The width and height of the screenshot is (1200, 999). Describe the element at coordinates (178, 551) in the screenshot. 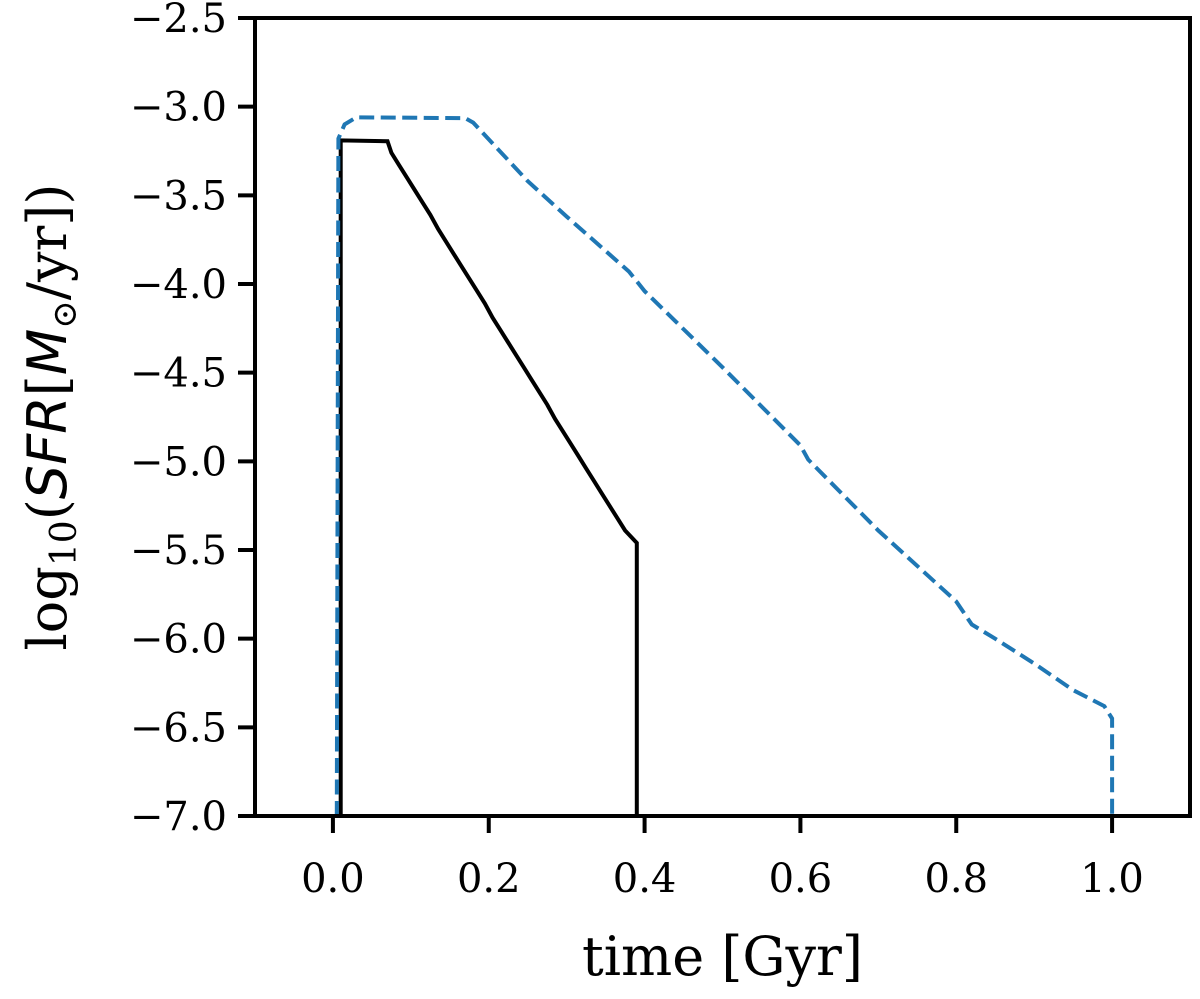

I see `y-tick-label: −5.5` at that location.